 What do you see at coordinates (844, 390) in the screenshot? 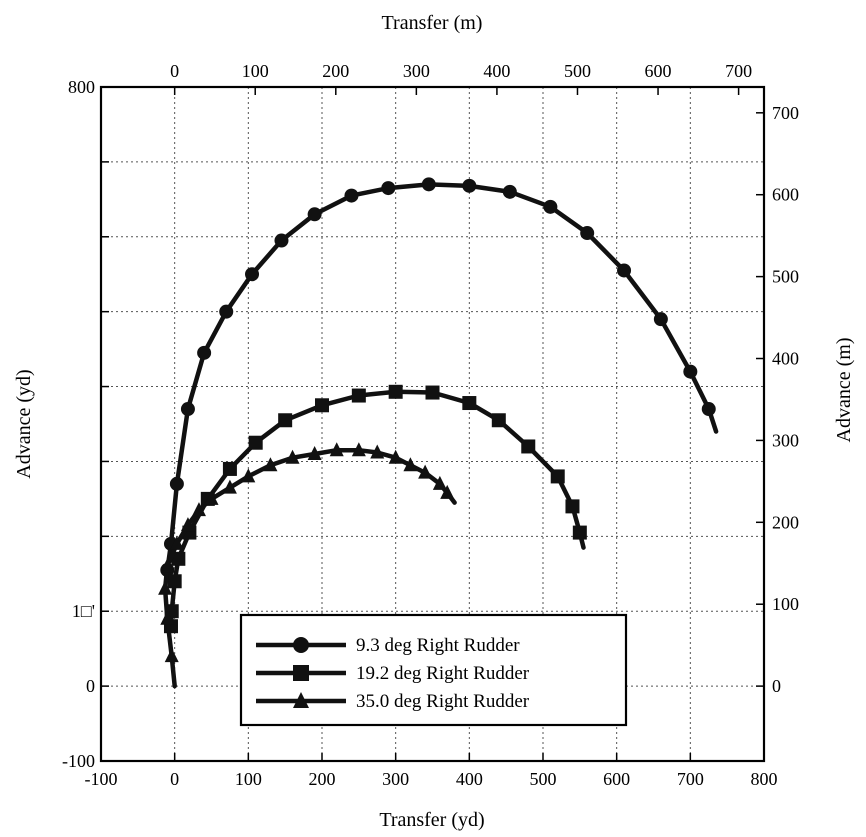
I see `right-axis-title: Advance (m)` at bounding box center [844, 390].